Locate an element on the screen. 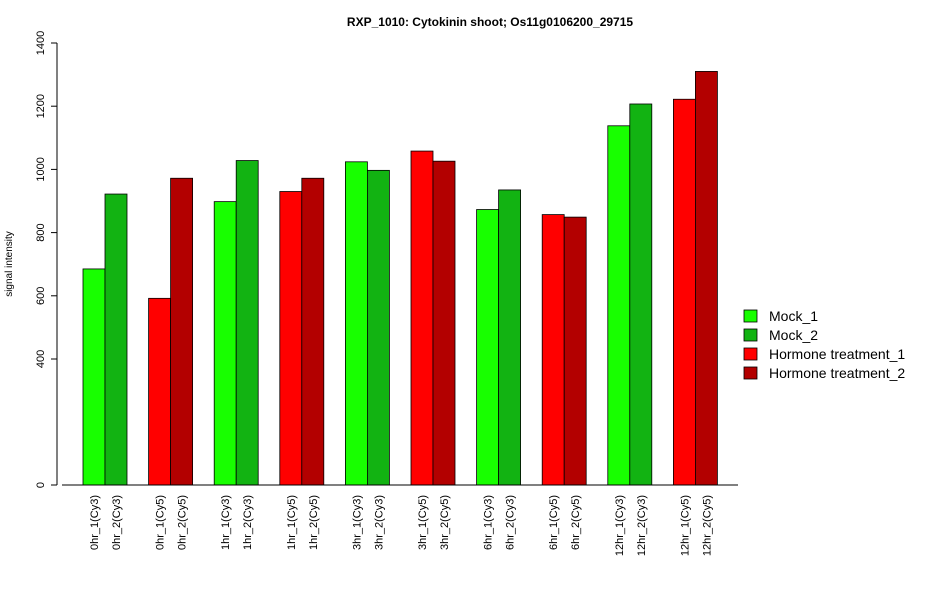  legend-label: Hormone treatment_2 is located at coordinates (837, 373).